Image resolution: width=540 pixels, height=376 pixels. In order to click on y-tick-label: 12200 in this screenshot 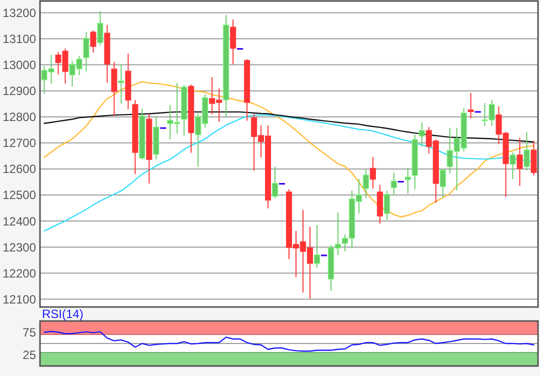, I will do `click(19, 273)`.